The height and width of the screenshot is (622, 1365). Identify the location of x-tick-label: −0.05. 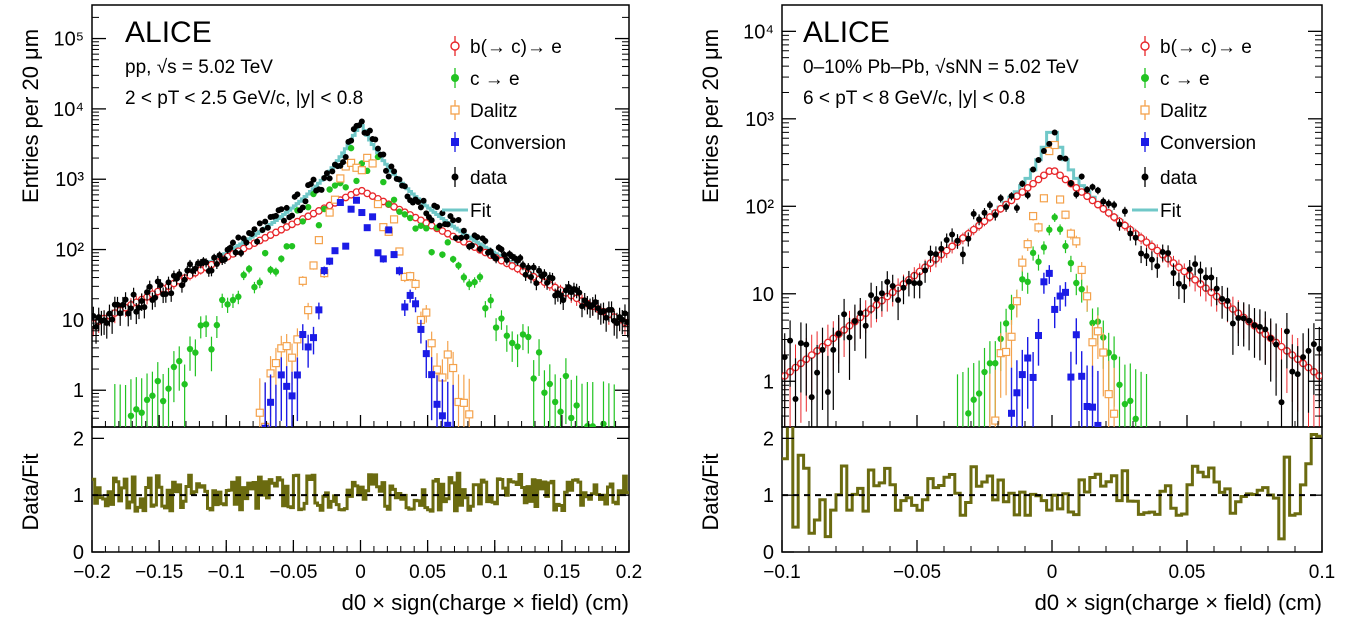
(917, 572).